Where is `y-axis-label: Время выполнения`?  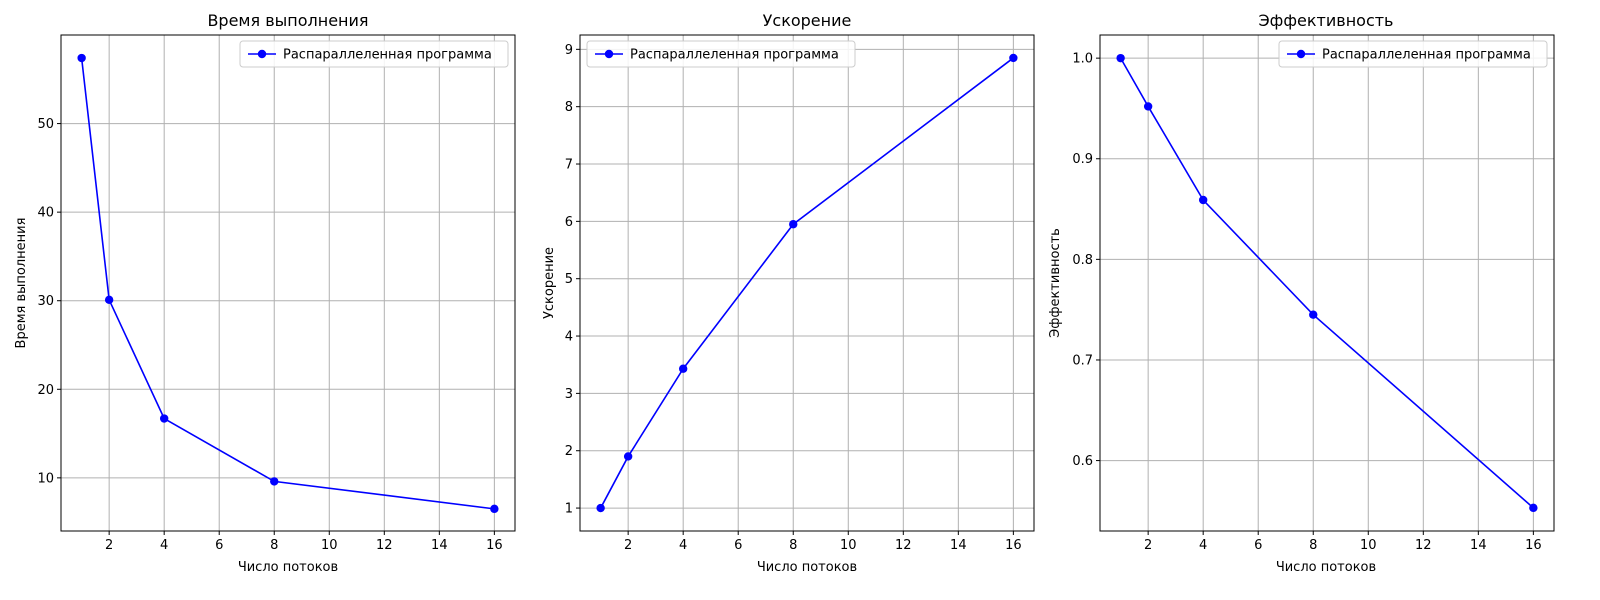 y-axis-label: Время выполнения is located at coordinates (21, 283).